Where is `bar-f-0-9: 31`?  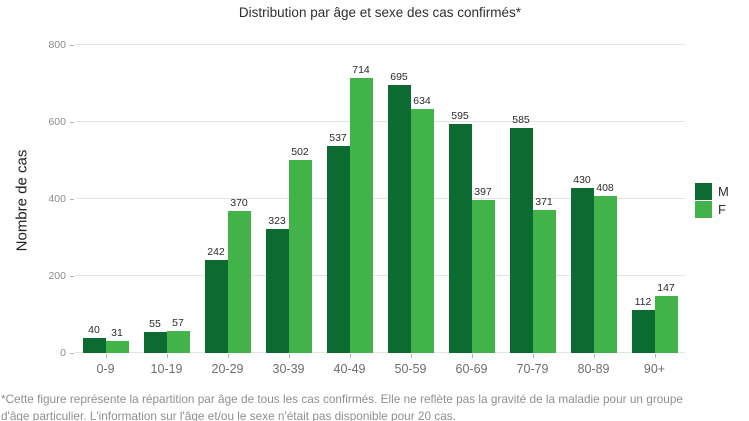
bar-f-0-9: 31 is located at coordinates (117, 199).